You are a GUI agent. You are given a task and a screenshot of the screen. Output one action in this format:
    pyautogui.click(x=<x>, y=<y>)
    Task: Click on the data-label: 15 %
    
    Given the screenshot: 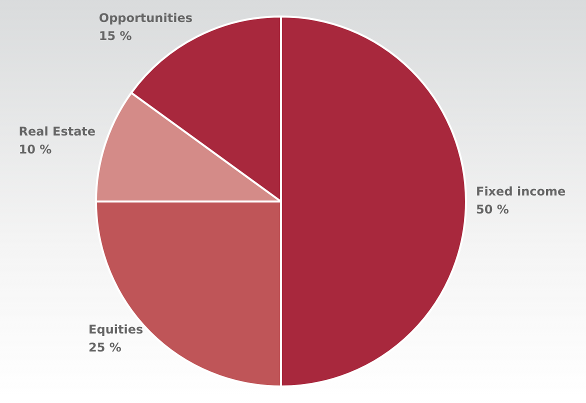 What is the action you would take?
    pyautogui.click(x=115, y=35)
    